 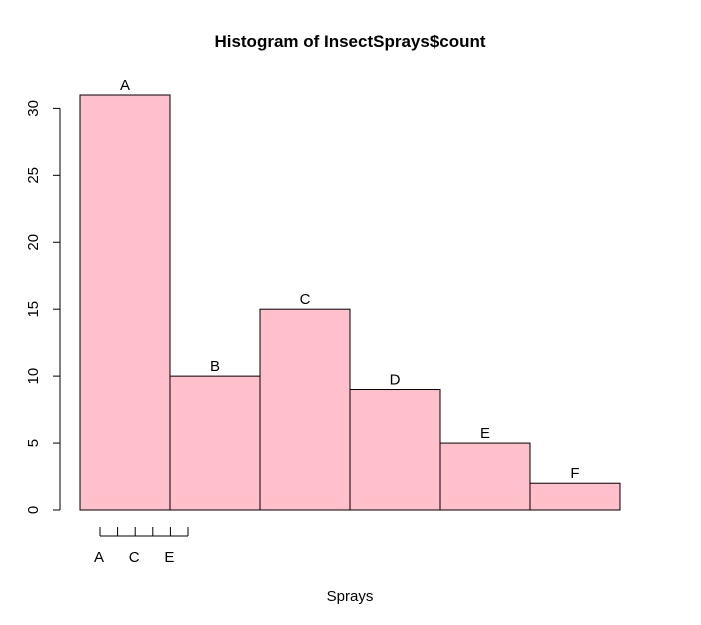 What do you see at coordinates (33, 510) in the screenshot?
I see `y-tick-label: 0` at bounding box center [33, 510].